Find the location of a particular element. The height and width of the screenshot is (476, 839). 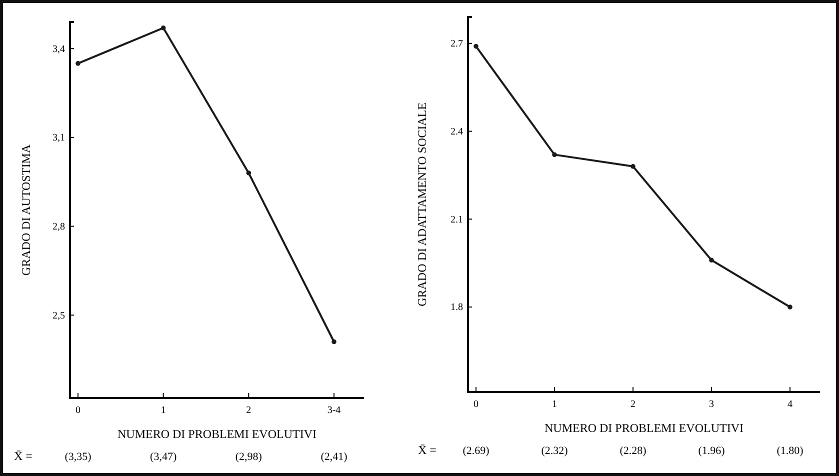

data-label: (2,98) is located at coordinates (248, 457).